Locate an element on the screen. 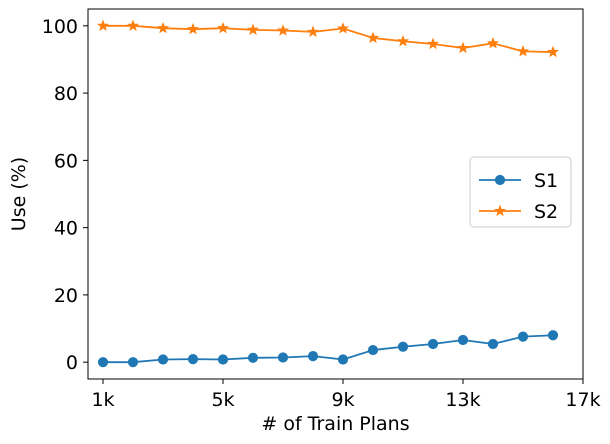 The width and height of the screenshot is (610, 444). y-tick-label: 0 is located at coordinates (72, 363).